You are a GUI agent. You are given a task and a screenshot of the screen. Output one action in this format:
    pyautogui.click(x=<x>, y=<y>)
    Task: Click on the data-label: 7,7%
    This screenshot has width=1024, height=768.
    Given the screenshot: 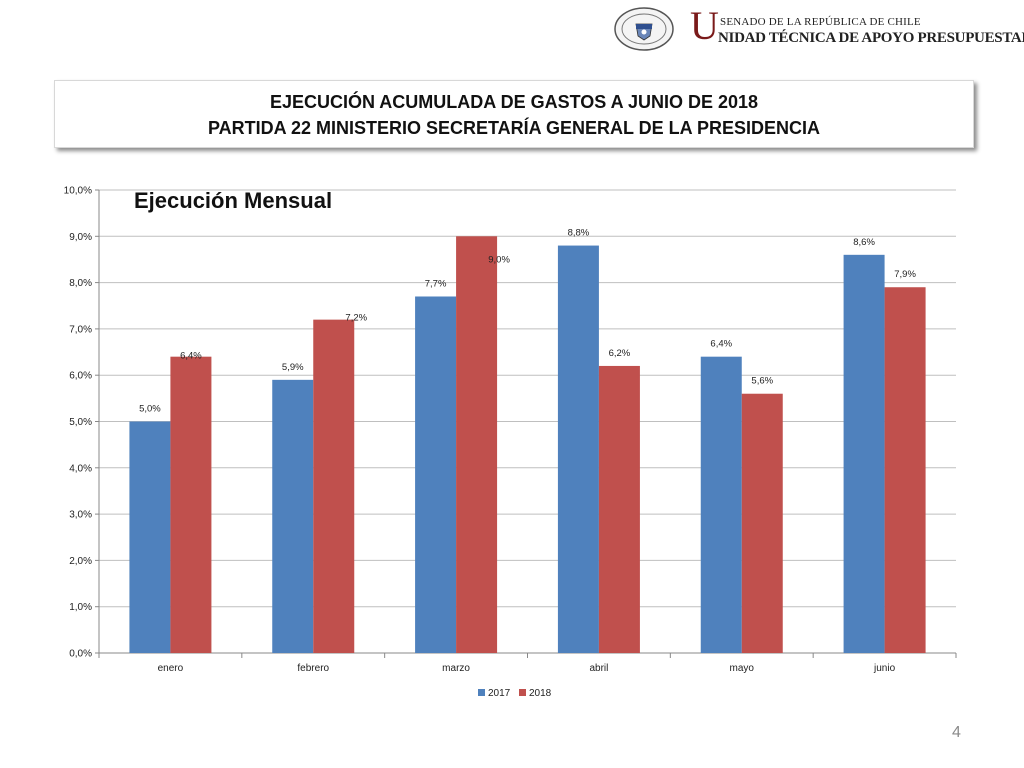 What is the action you would take?
    pyautogui.click(x=436, y=283)
    